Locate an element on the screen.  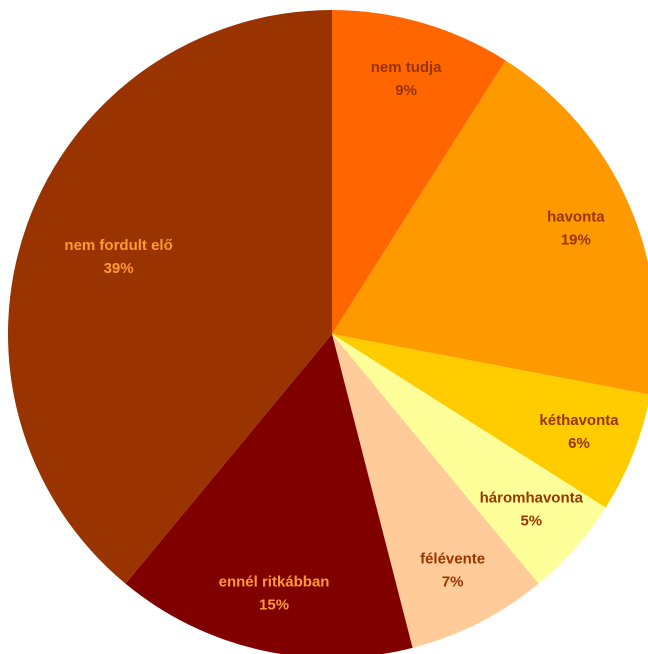
slice-label: háromhavonta is located at coordinates (532, 498).